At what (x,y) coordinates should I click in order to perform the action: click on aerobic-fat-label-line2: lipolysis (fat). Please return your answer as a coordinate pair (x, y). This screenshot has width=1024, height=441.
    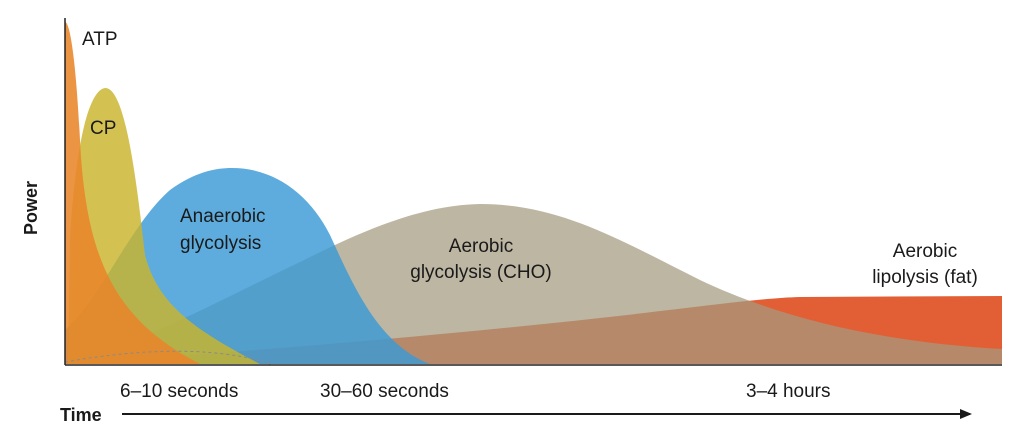
    Looking at the image, I should click on (925, 277).